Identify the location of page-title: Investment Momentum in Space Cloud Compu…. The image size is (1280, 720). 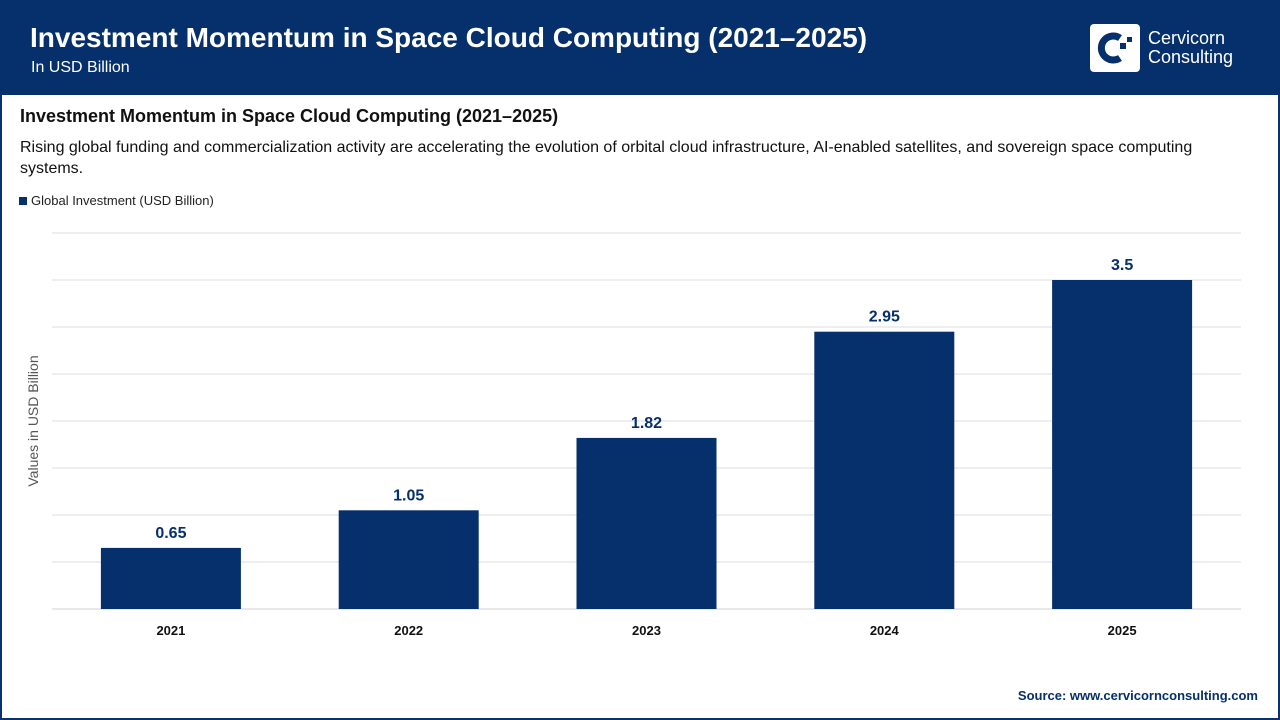
(449, 37).